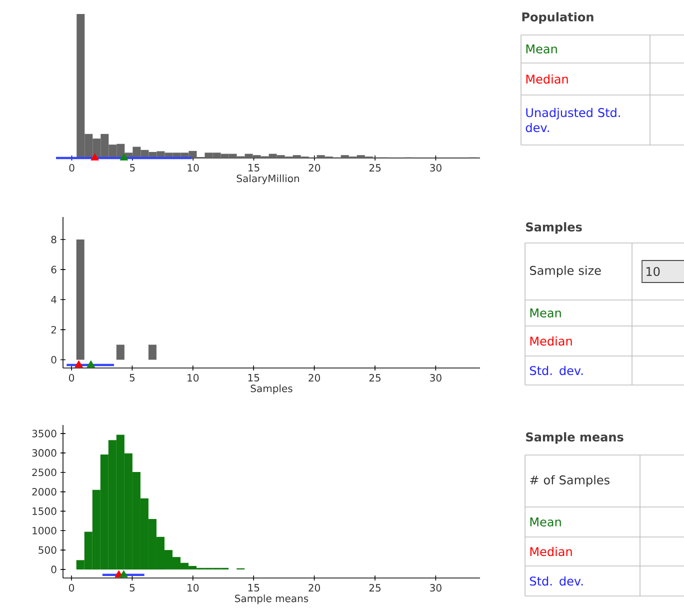 The height and width of the screenshot is (616, 684). What do you see at coordinates (271, 599) in the screenshot?
I see `x-axis-title: Sample means` at bounding box center [271, 599].